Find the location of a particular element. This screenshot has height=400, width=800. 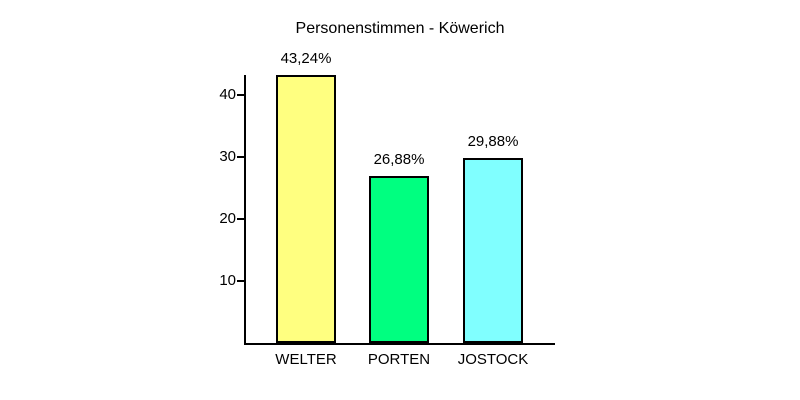

bar-porten is located at coordinates (399, 259).